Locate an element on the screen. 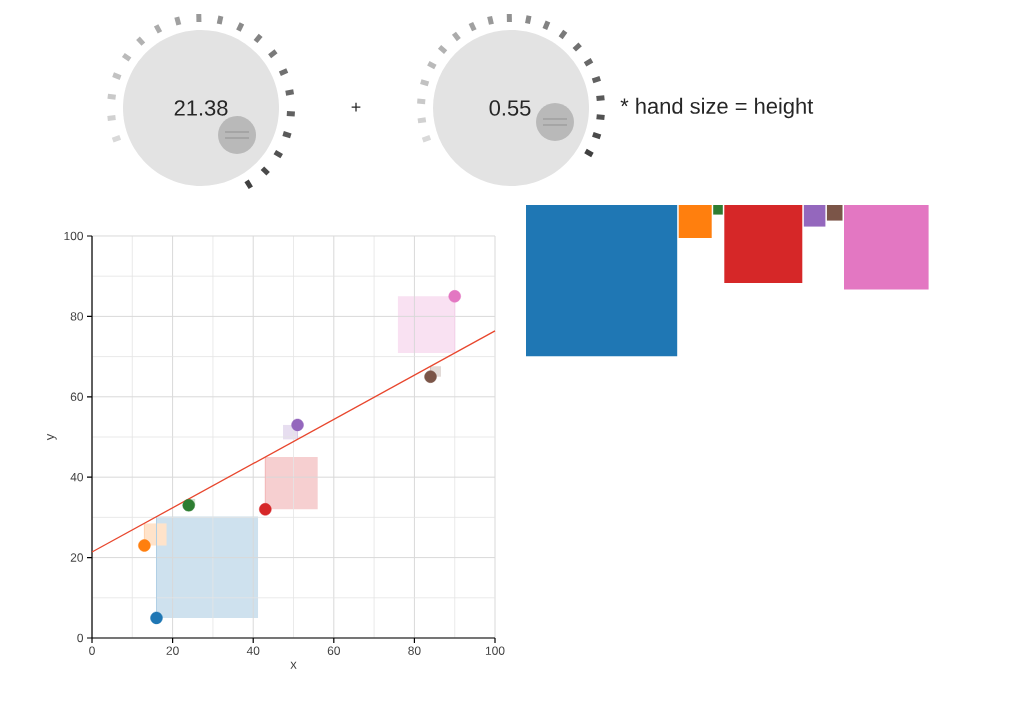 This screenshot has height=715, width=1009. x-axis-title: x is located at coordinates (293, 665).